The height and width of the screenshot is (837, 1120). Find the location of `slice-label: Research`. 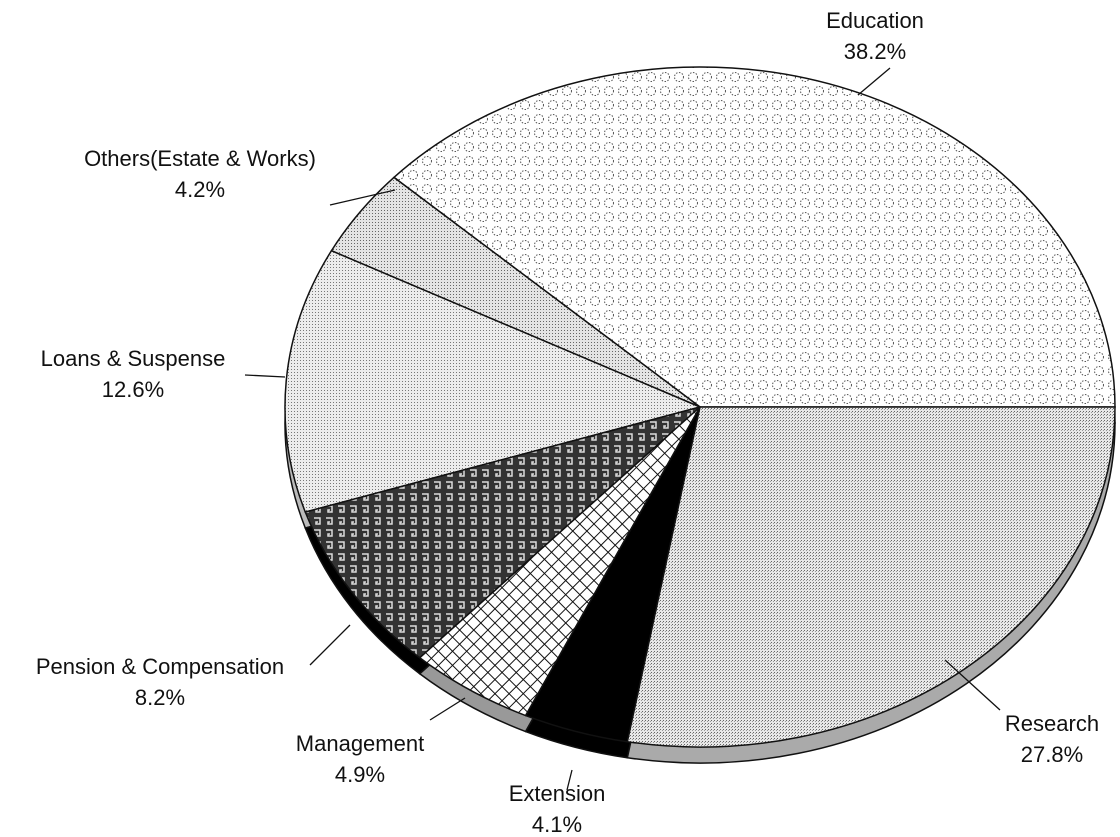

slice-label: Research is located at coordinates (1052, 723).